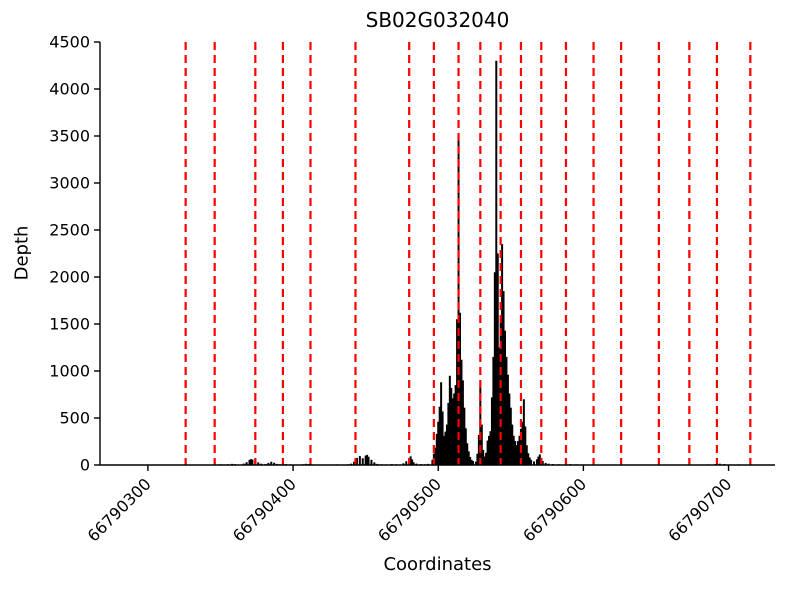 The image size is (800, 600). What do you see at coordinates (554, 509) in the screenshot?
I see `x-tick-label: 66790600` at bounding box center [554, 509].